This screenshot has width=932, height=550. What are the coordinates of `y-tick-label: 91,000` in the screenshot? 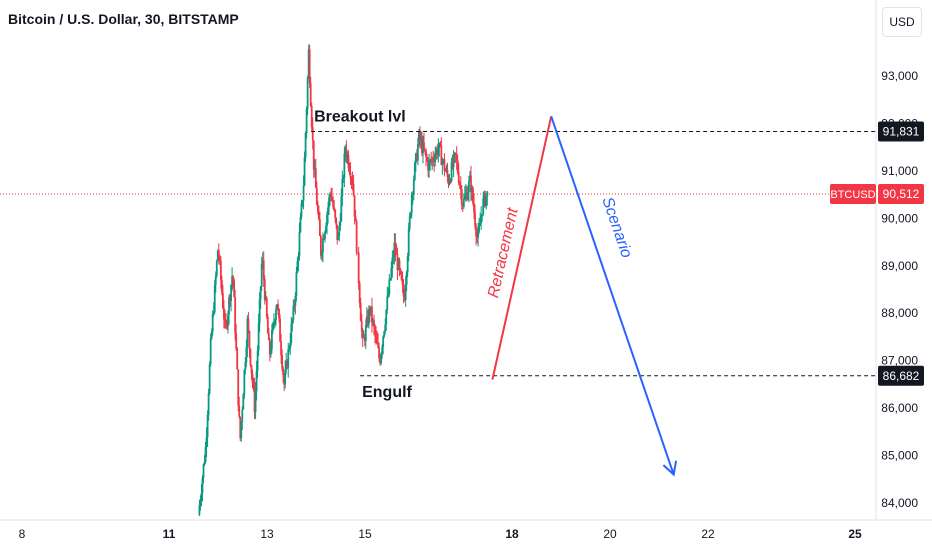 It's located at (899, 171).